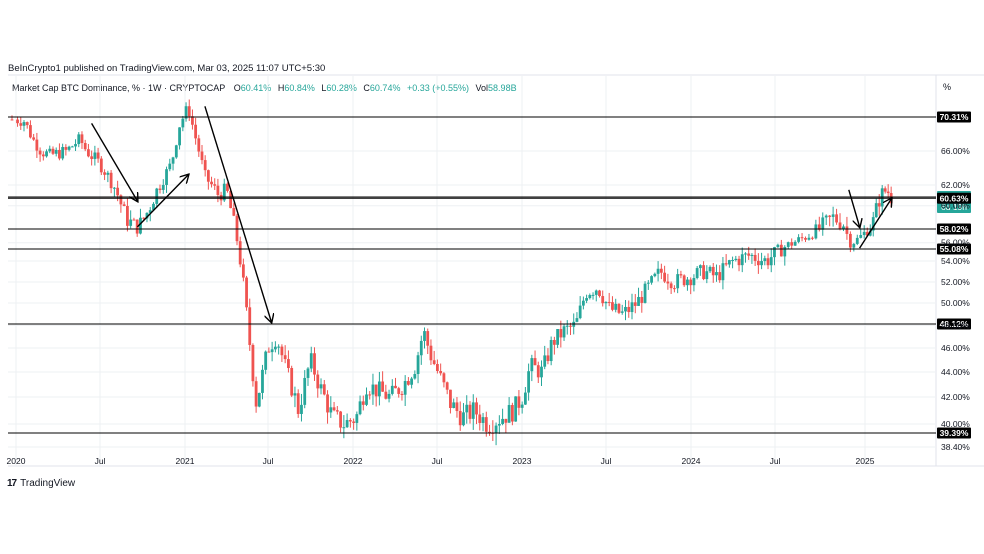 Image resolution: width=984 pixels, height=554 pixels. I want to click on y-tick-label: 46.00%, so click(955, 348).